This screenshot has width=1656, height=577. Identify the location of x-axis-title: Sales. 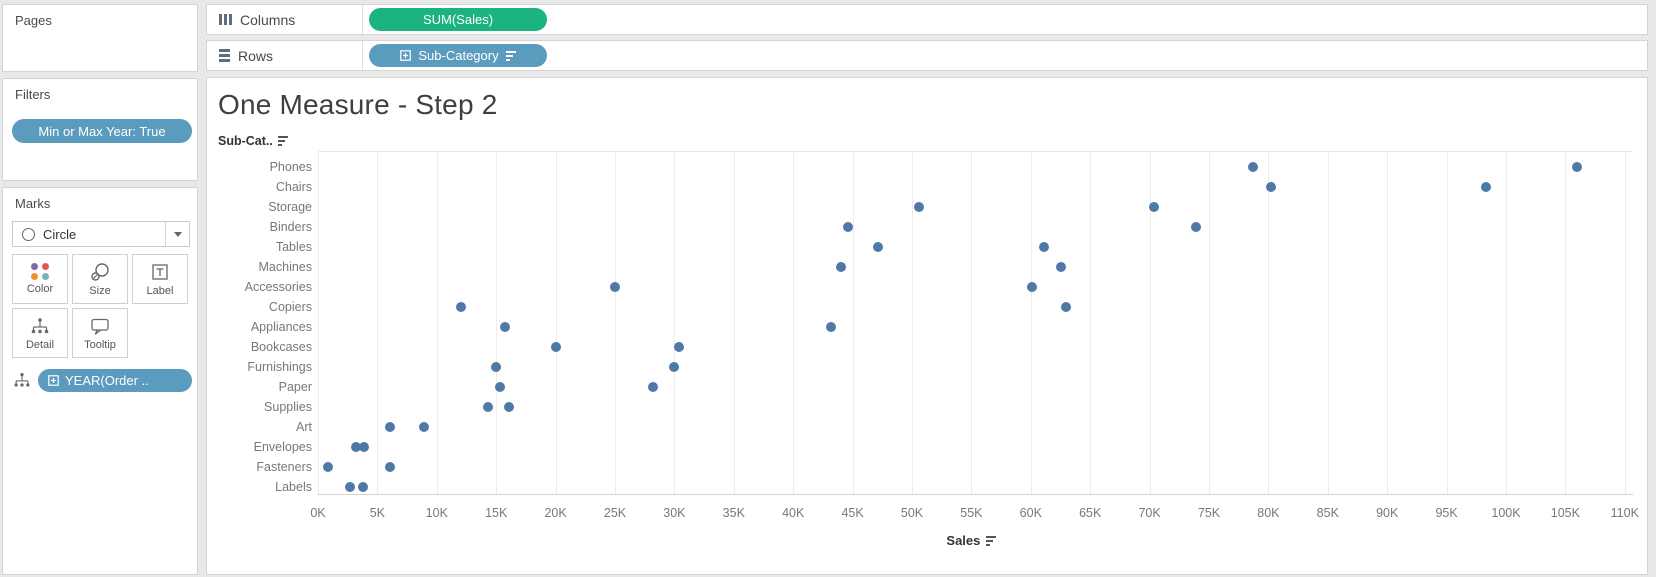
(971, 540).